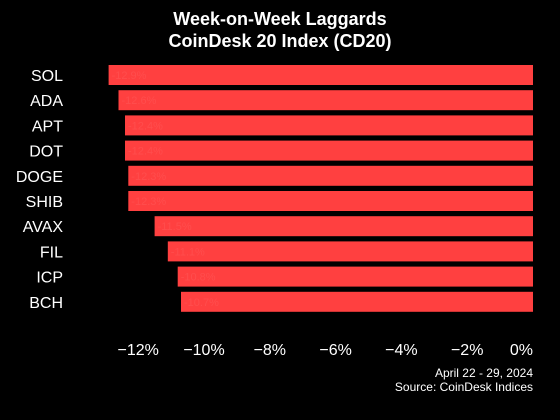 The image size is (560, 420). What do you see at coordinates (51, 252) in the screenshot?
I see `category-label-fil: FIL` at bounding box center [51, 252].